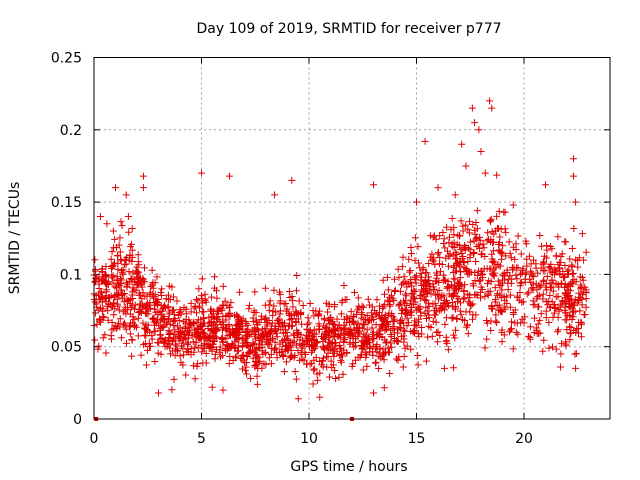 This screenshot has width=640, height=480. I want to click on x-tick-label: 5, so click(201, 439).